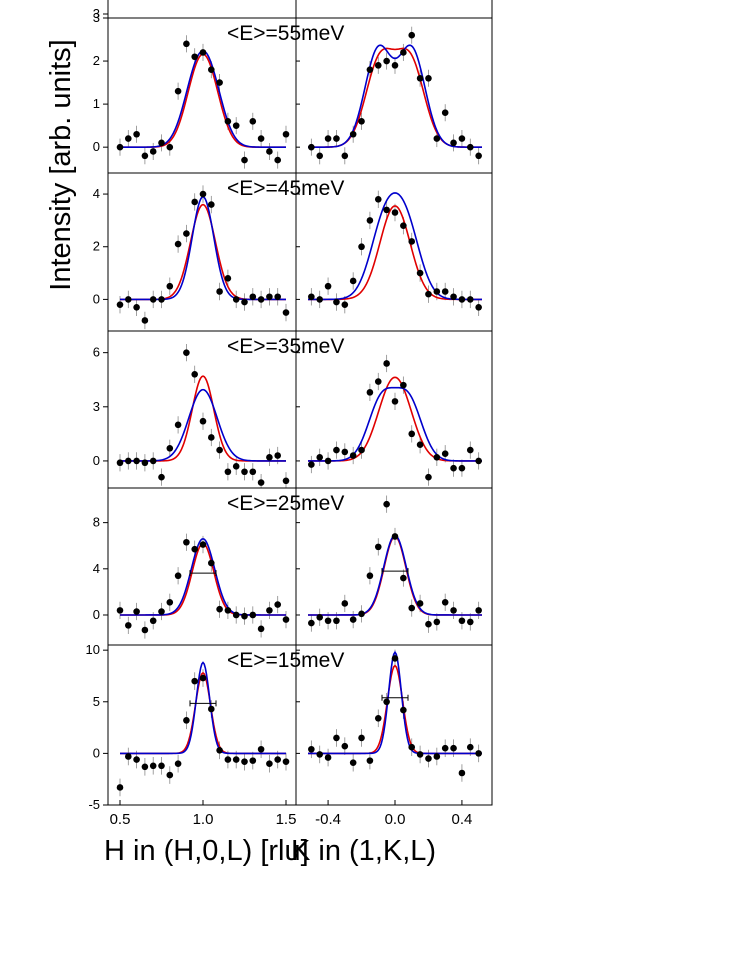 Image resolution: width=747 pixels, height=972 pixels. Describe the element at coordinates (293, 409) in the screenshot. I see `panel-3: 0 3 6 <E>=35meV` at that location.